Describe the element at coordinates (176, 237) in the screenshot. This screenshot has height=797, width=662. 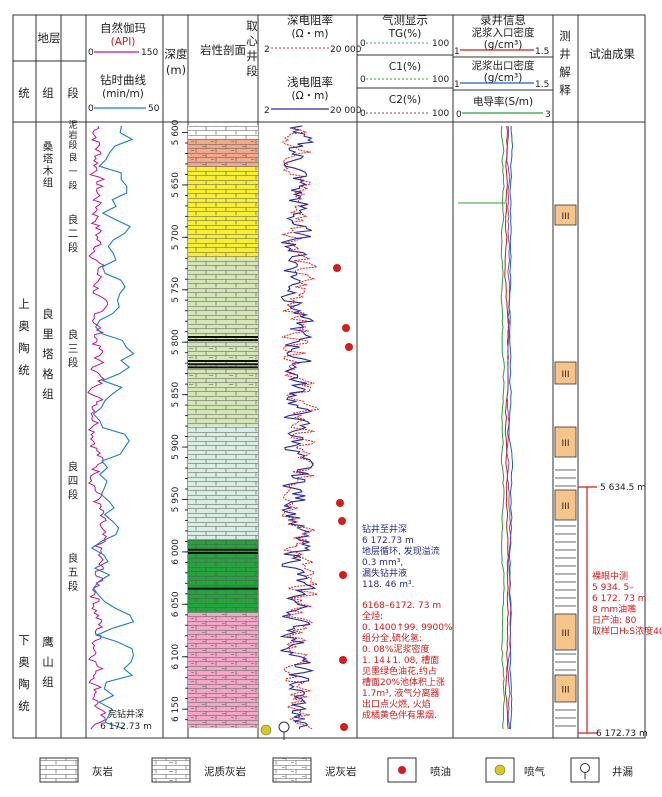
I see `depth-label: 5 700` at that location.